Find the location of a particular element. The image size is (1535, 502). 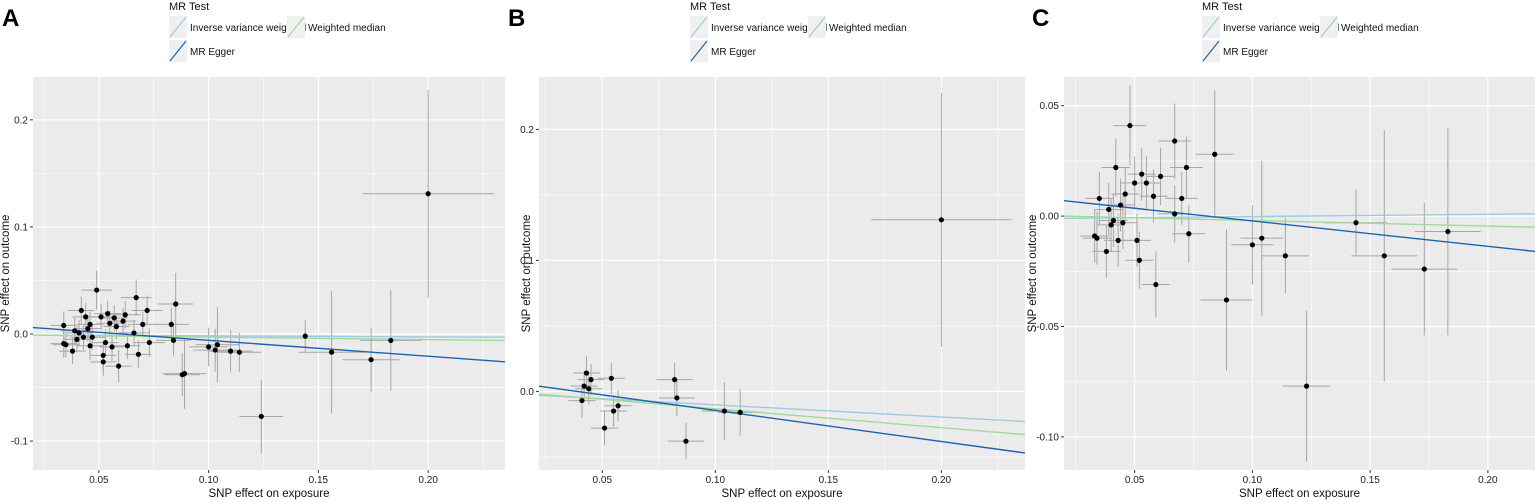

regression-line-mr-egger is located at coordinates (782, 419).